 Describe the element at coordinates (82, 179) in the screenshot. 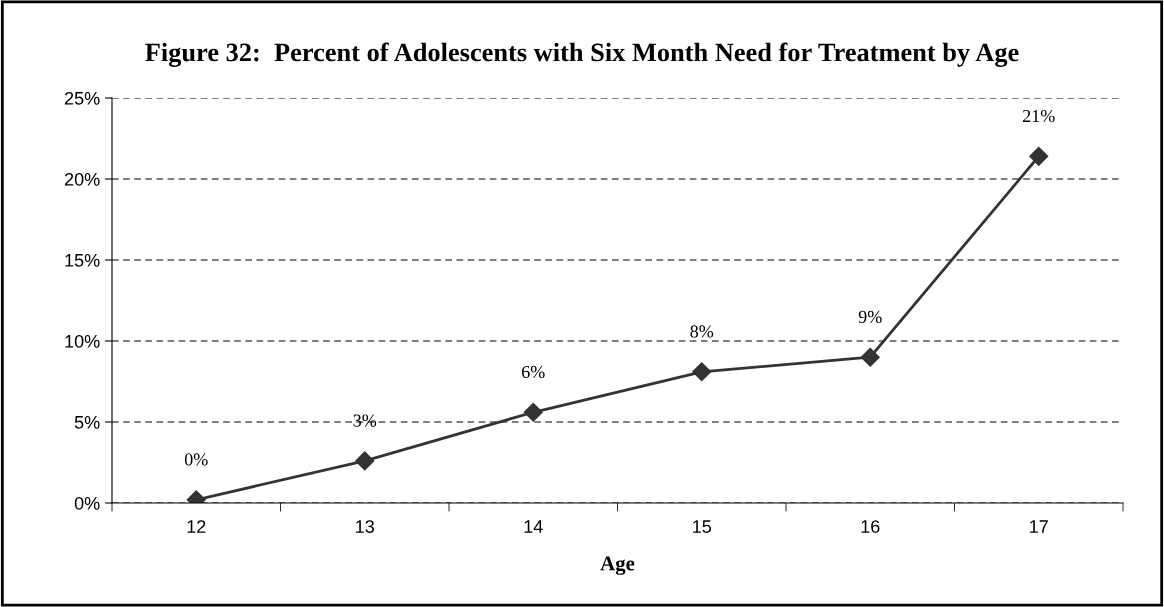

I see `y-tick-label: 20%` at that location.